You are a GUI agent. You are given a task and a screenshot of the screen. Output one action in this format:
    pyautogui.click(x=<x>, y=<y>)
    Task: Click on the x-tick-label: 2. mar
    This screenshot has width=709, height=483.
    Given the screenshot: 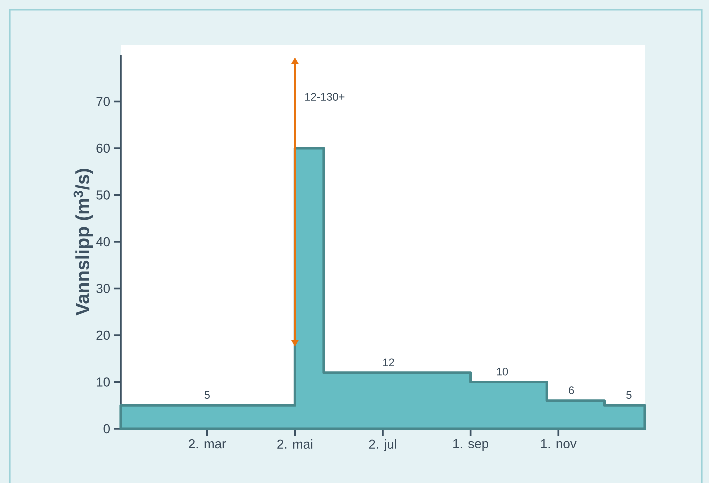 What is the action you would take?
    pyautogui.click(x=207, y=444)
    